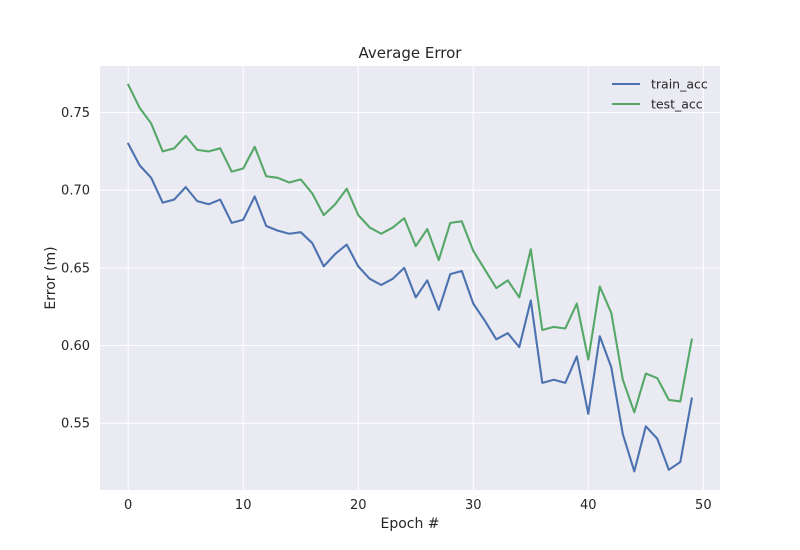 This screenshot has width=800, height=550. I want to click on chart-title: Average Error, so click(411, 53).